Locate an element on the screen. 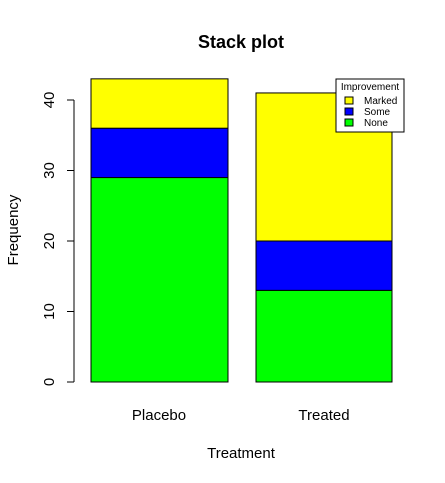 The height and width of the screenshot is (483, 445). bar-segment-placebo-marked is located at coordinates (159, 103).